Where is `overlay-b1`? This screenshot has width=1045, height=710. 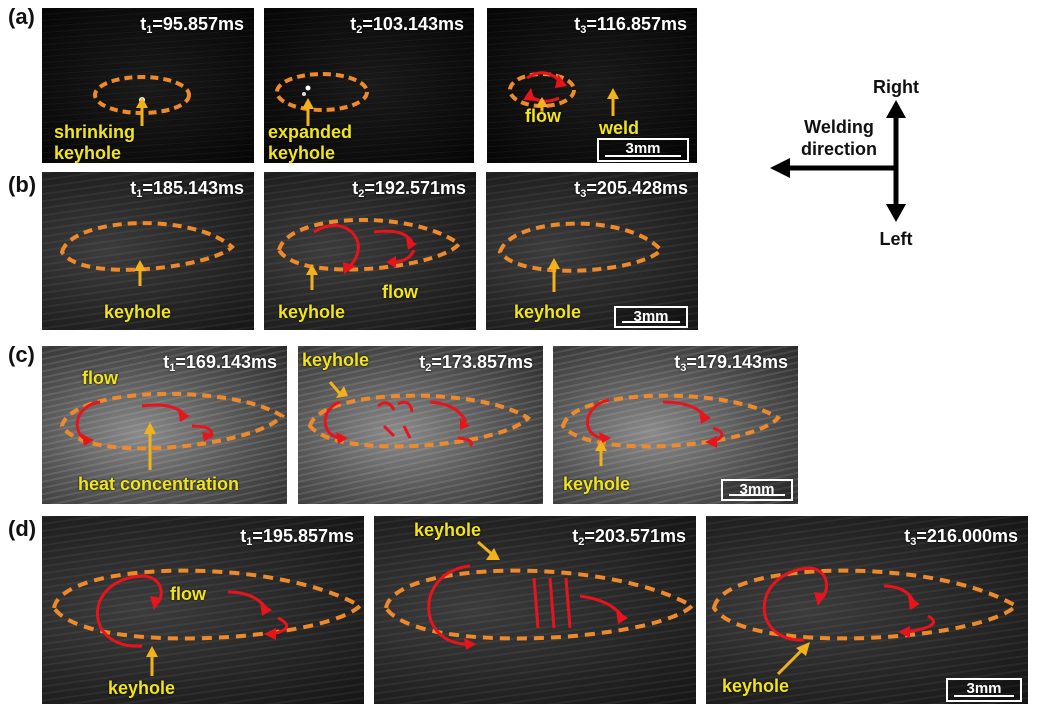
overlay-b1 is located at coordinates (147, 253).